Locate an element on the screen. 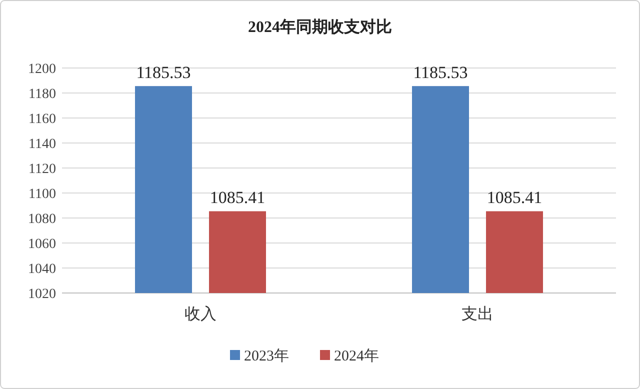 The width and height of the screenshot is (640, 389). y-tick-label: 1060 is located at coordinates (42, 244).